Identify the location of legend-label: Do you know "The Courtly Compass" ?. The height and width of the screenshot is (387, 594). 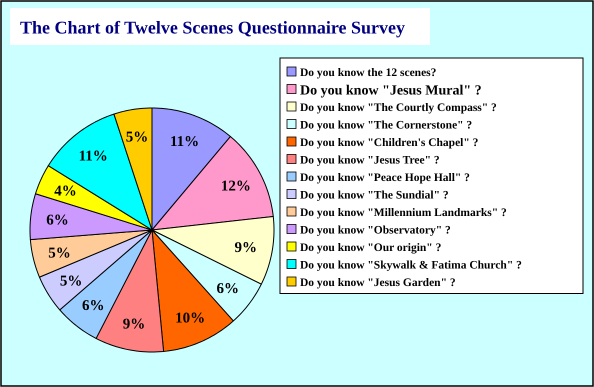
(399, 108).